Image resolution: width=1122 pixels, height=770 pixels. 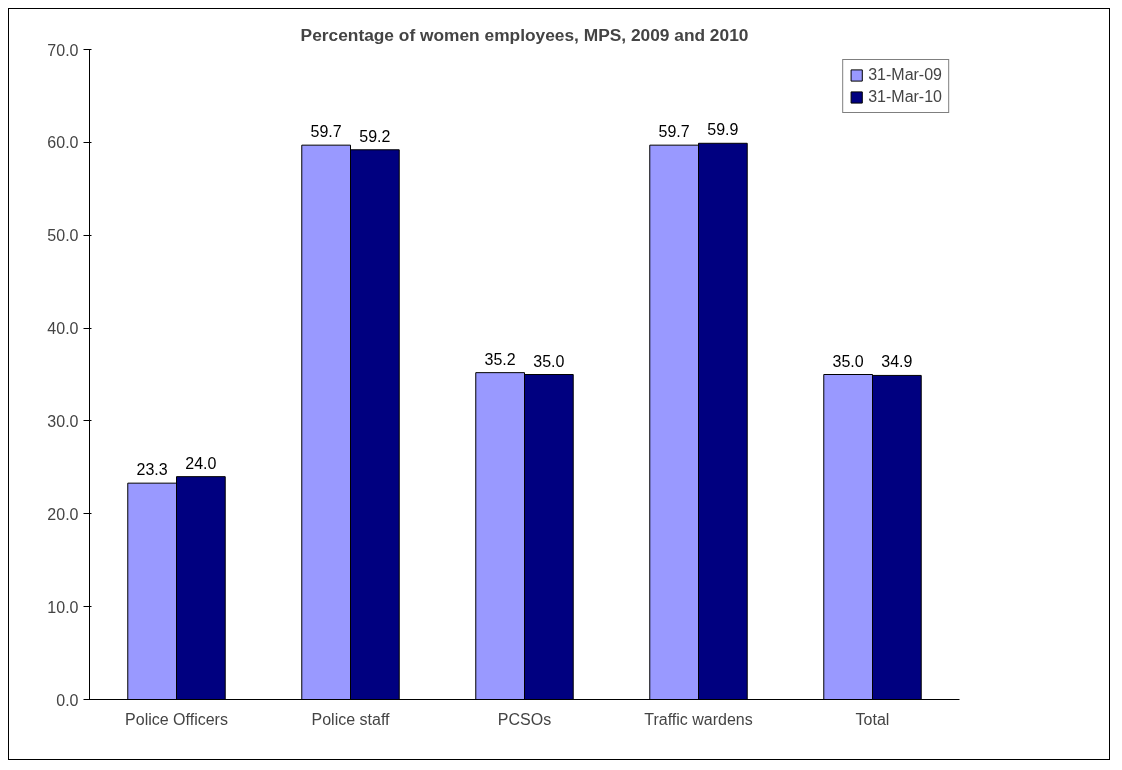 I want to click on y-tick-label: 20.0, so click(x=63, y=514).